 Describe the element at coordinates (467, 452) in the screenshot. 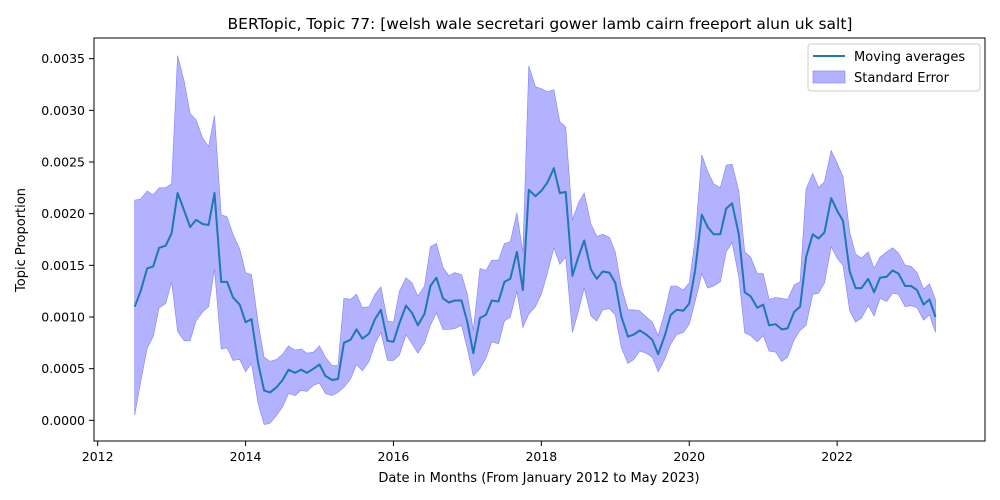

I see `x-axis: 2012 2014 2016 2018 2020 2022` at that location.